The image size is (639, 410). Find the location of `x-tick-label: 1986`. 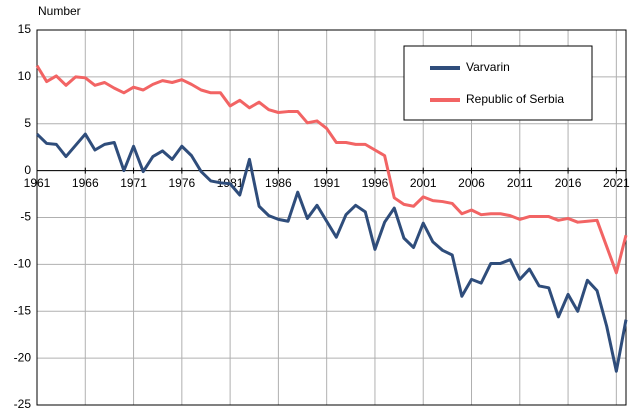

x-tick-label: 1986 is located at coordinates (278, 183).